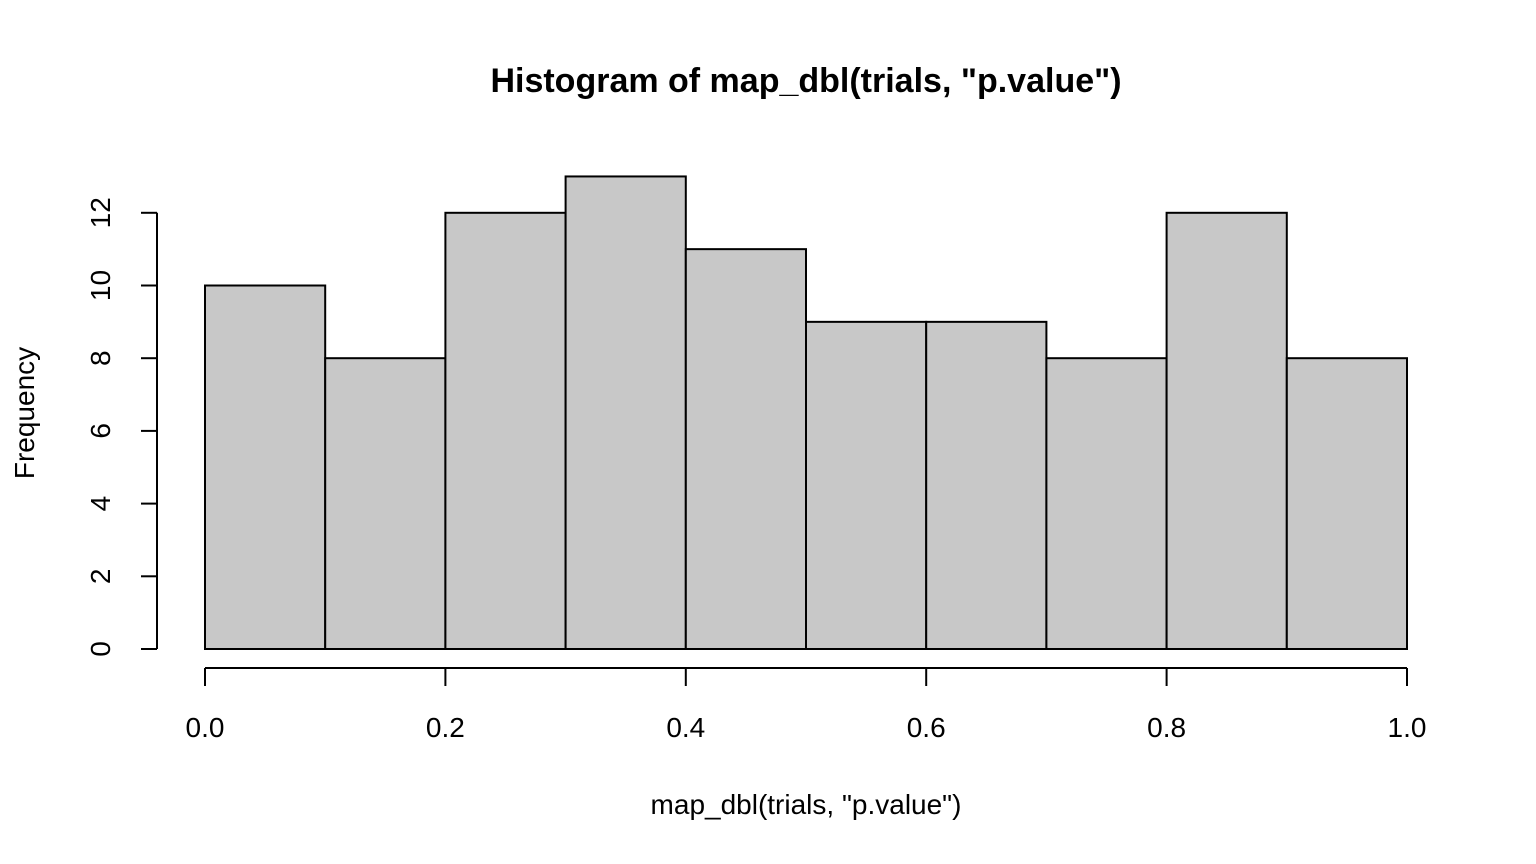 The width and height of the screenshot is (1536, 864). Describe the element at coordinates (205, 727) in the screenshot. I see `x-tick-label: 0.0` at that location.